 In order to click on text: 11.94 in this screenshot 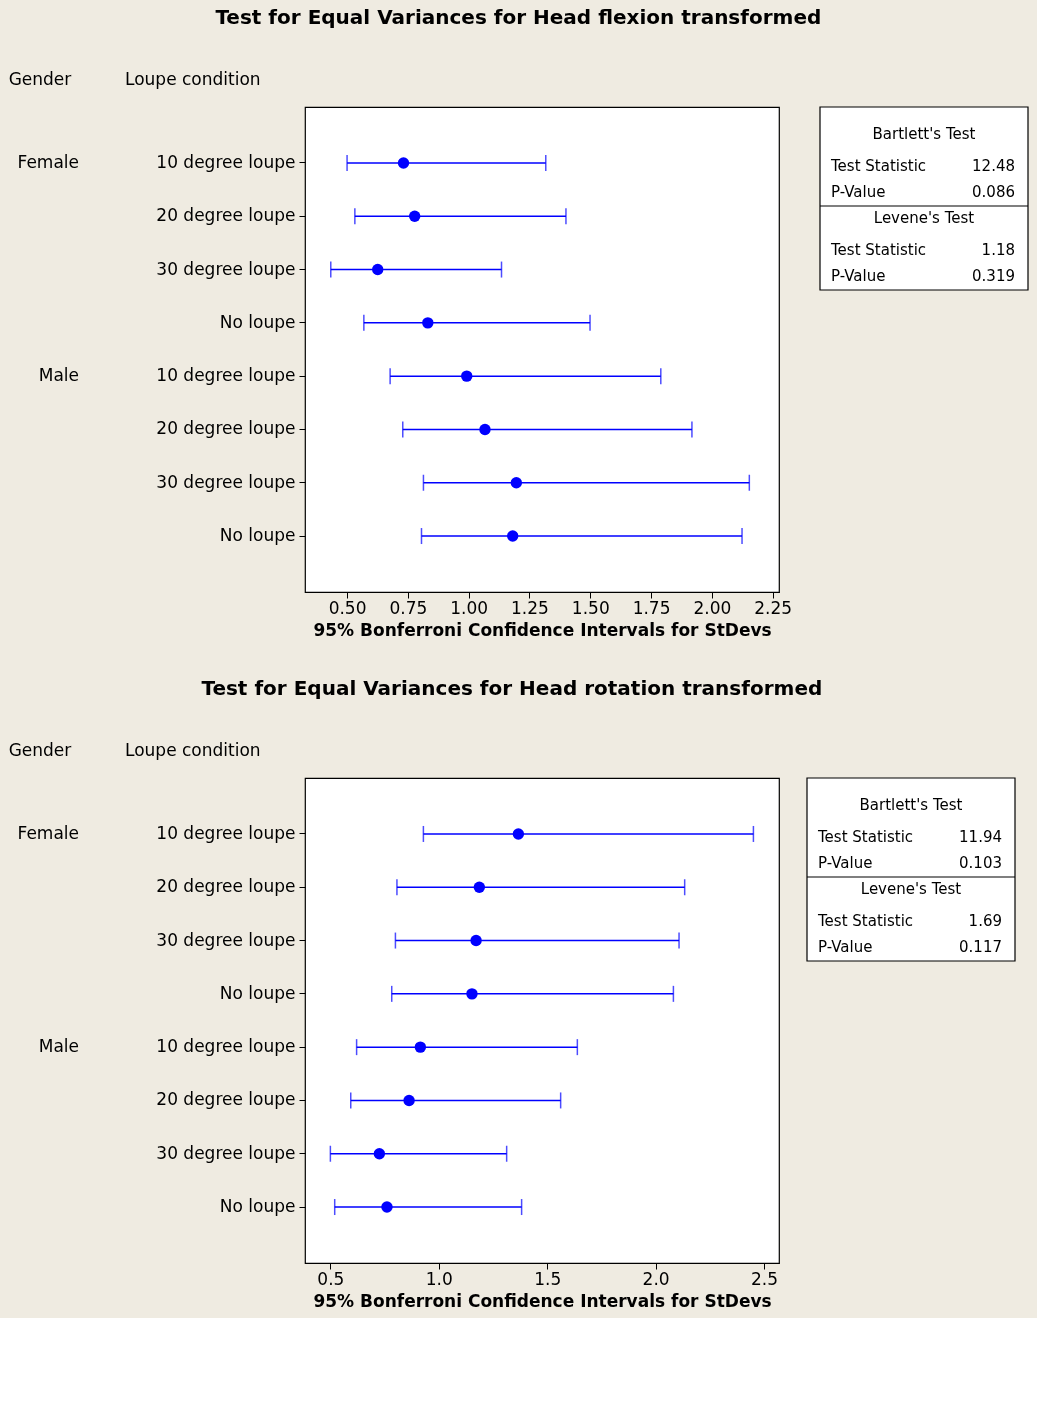, I will do `click(980, 837)`.